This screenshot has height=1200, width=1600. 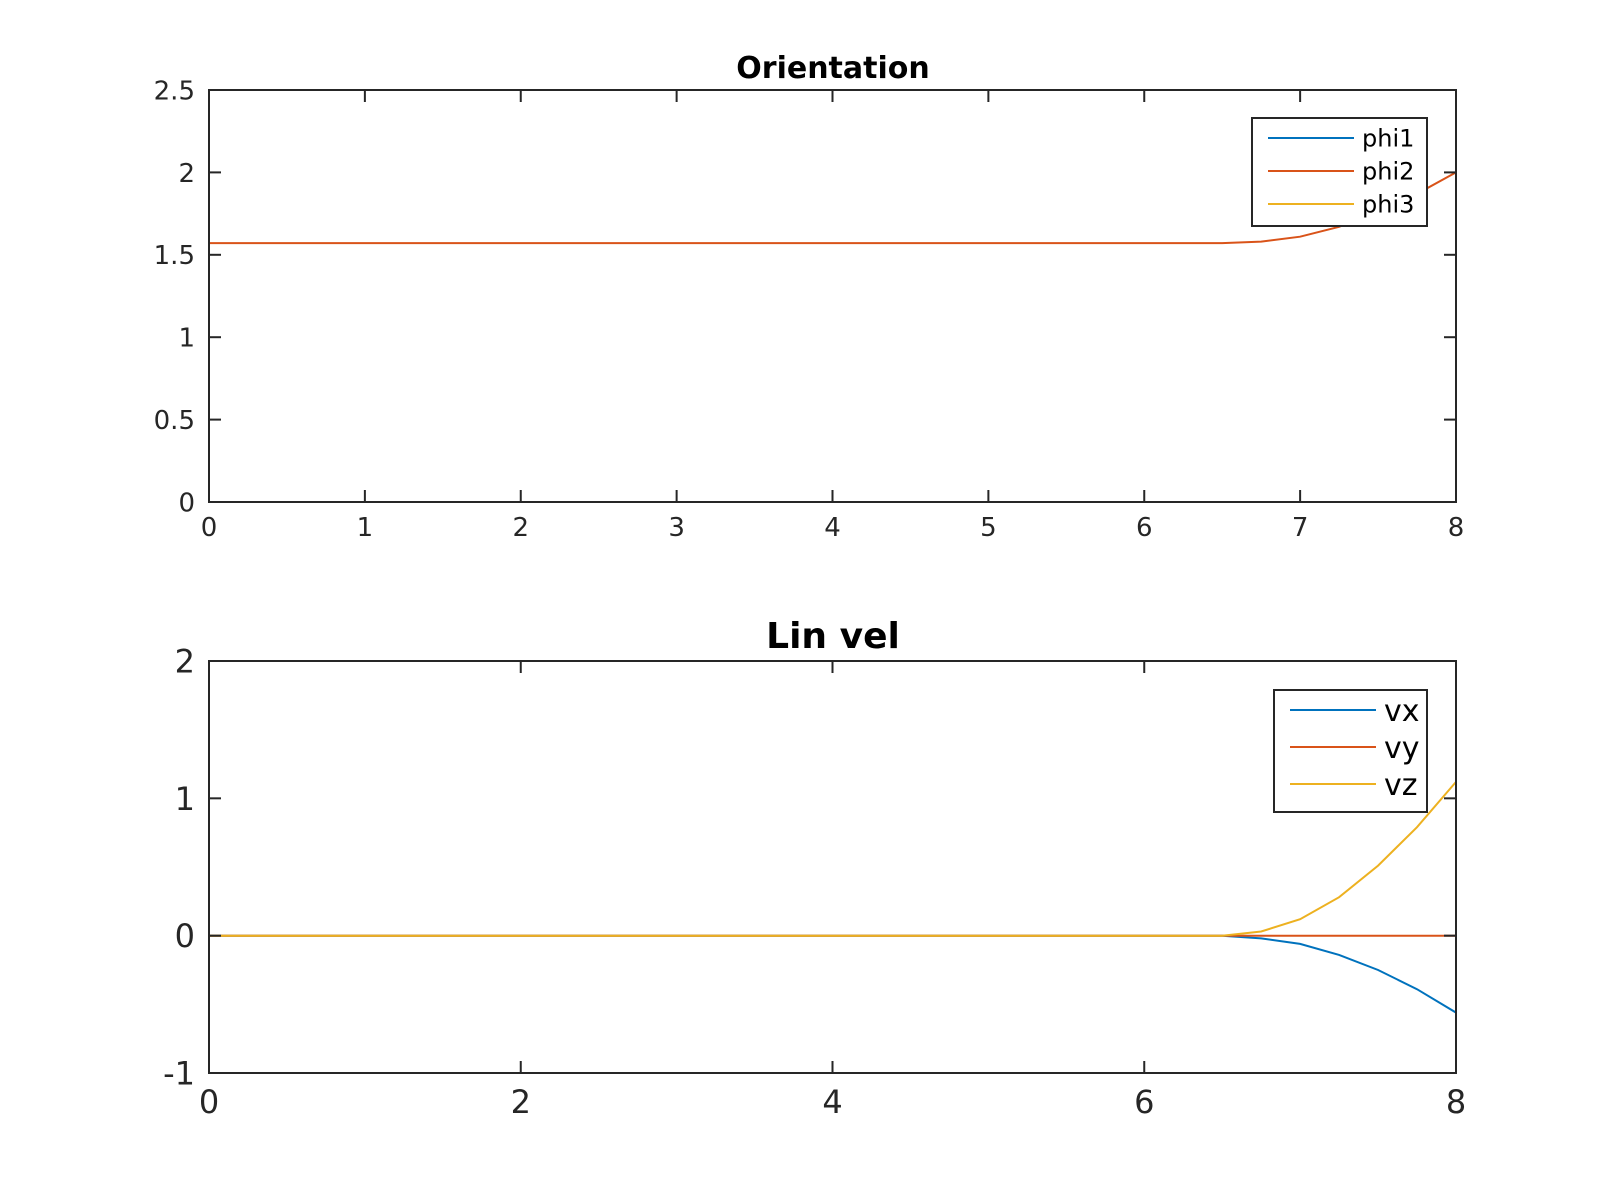 What do you see at coordinates (174, 421) in the screenshot?
I see `y-tick-label: 0.5` at bounding box center [174, 421].